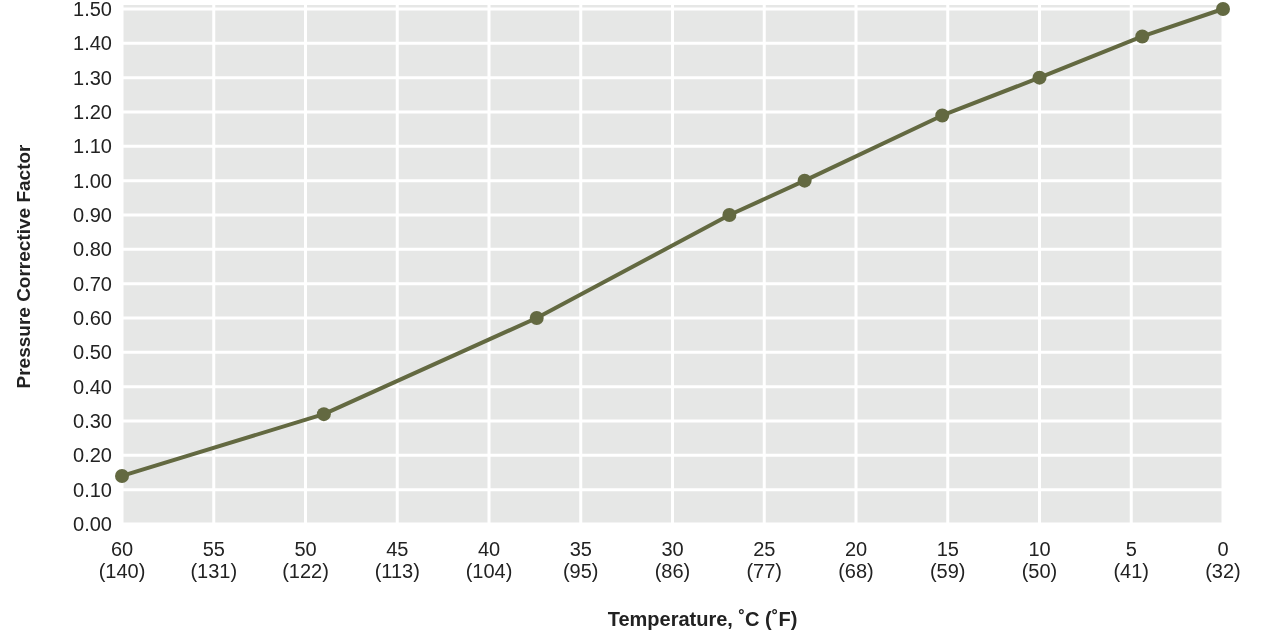  What do you see at coordinates (1223, 549) in the screenshot?
I see `x-tick-label: 0` at bounding box center [1223, 549].